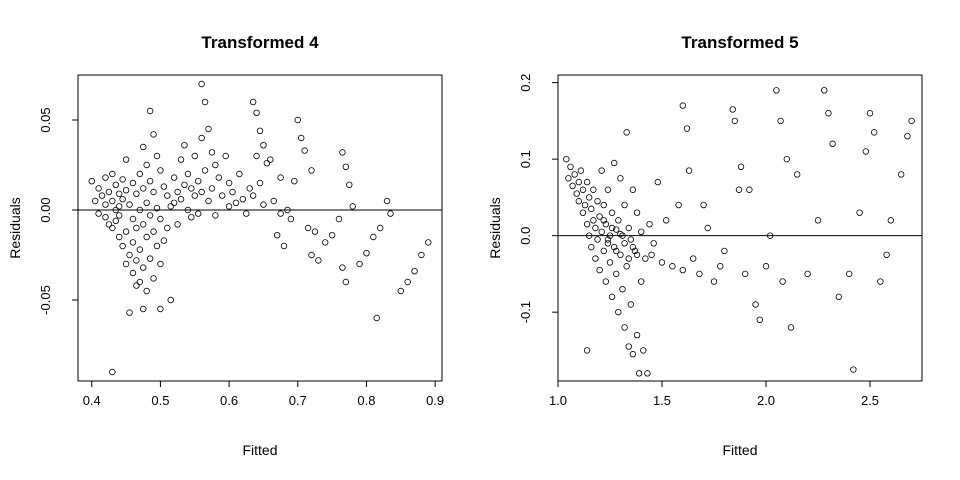 This screenshot has width=960, height=480. What do you see at coordinates (739, 450) in the screenshot?
I see `x-axis-label: Fitted` at bounding box center [739, 450].